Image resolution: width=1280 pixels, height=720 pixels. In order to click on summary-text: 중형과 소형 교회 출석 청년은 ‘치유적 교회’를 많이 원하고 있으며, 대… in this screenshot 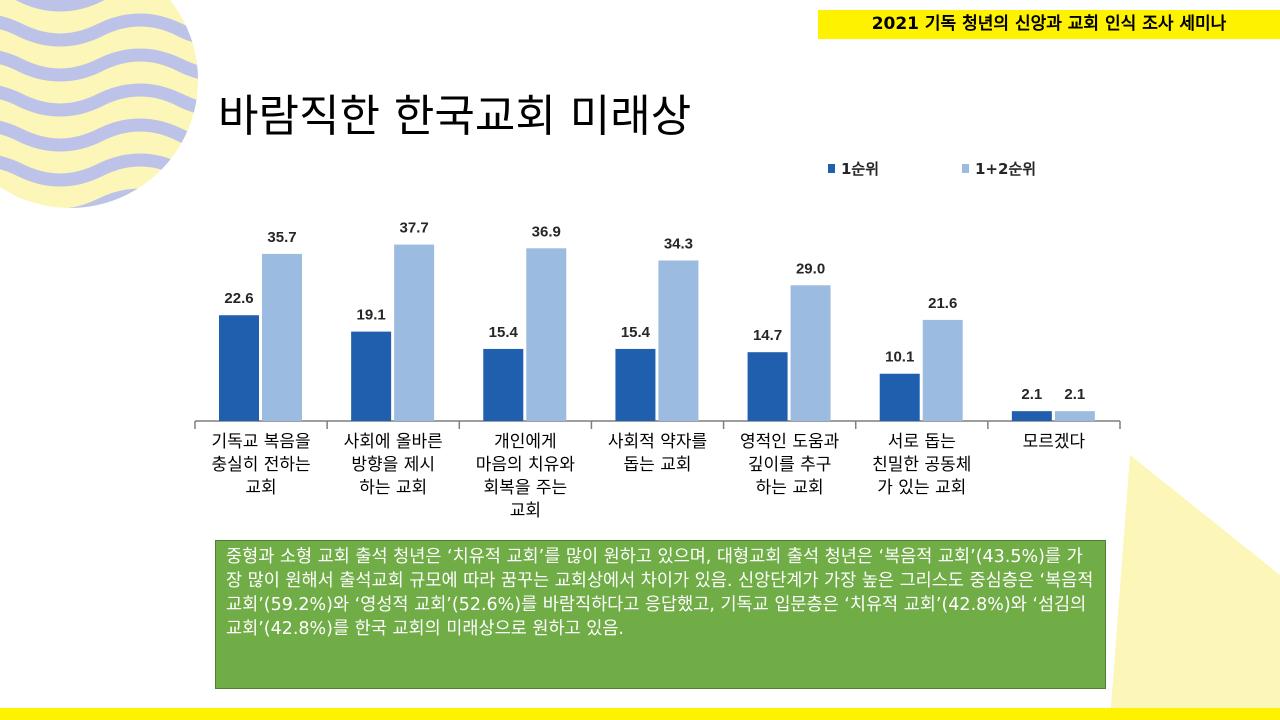, I will do `click(660, 593)`.